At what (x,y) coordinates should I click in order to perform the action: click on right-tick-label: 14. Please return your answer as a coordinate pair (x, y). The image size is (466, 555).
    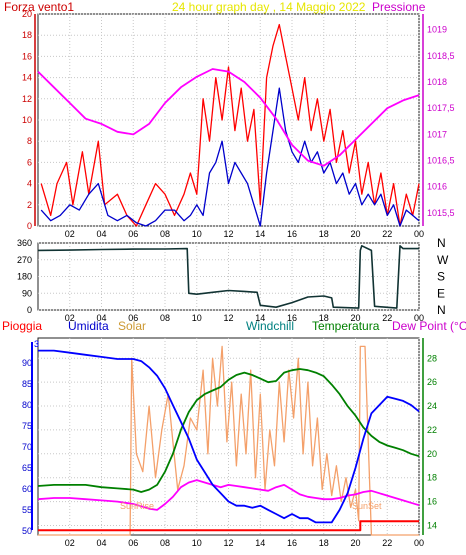
    Looking at the image, I should click on (432, 525).